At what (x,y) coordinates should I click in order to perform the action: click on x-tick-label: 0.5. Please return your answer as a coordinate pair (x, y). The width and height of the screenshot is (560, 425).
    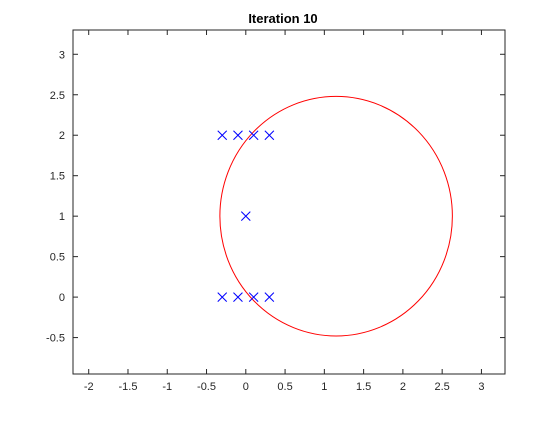
    Looking at the image, I should click on (284, 387).